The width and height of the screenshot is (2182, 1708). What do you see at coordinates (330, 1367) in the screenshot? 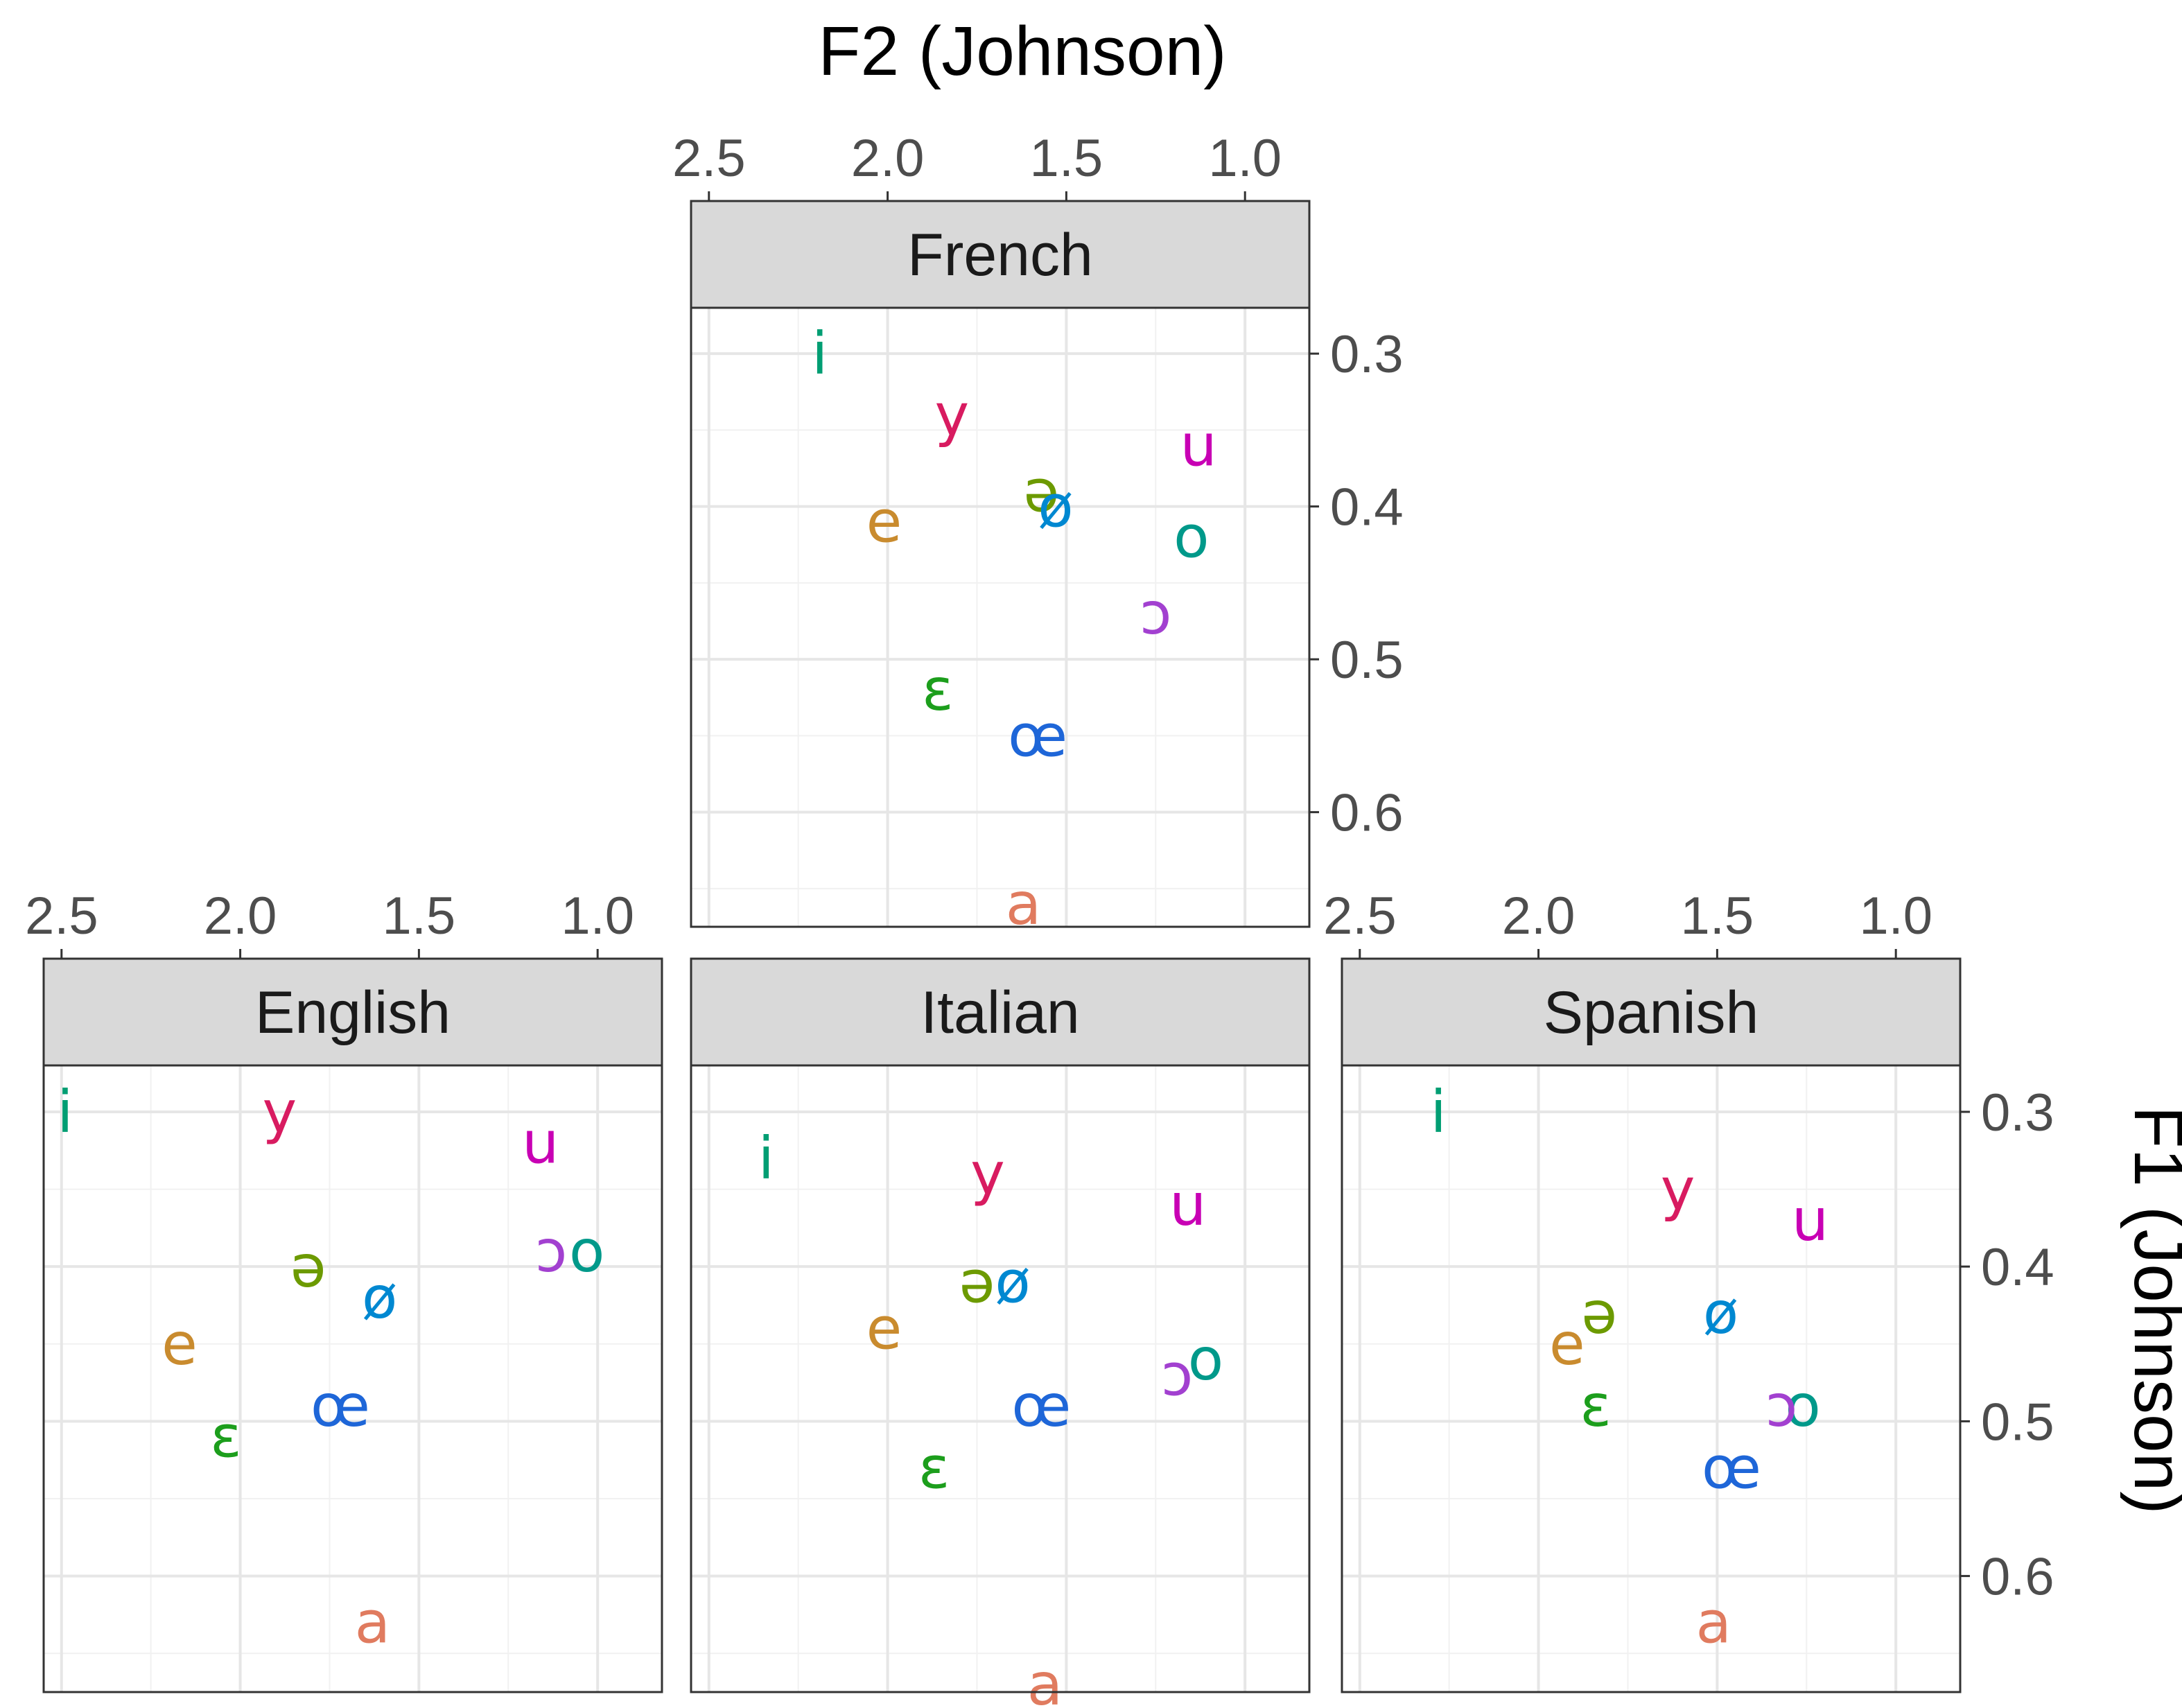
I see `vowel-points: i y uɔ o ə ø e œ ɛ a` at bounding box center [330, 1367].